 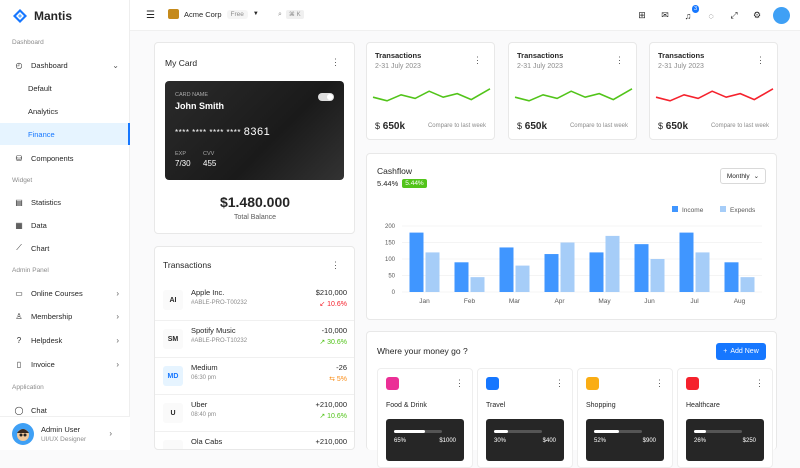 What do you see at coordinates (65, 111) in the screenshot?
I see `sidebar-item-analytics: Analytics` at bounding box center [65, 111].